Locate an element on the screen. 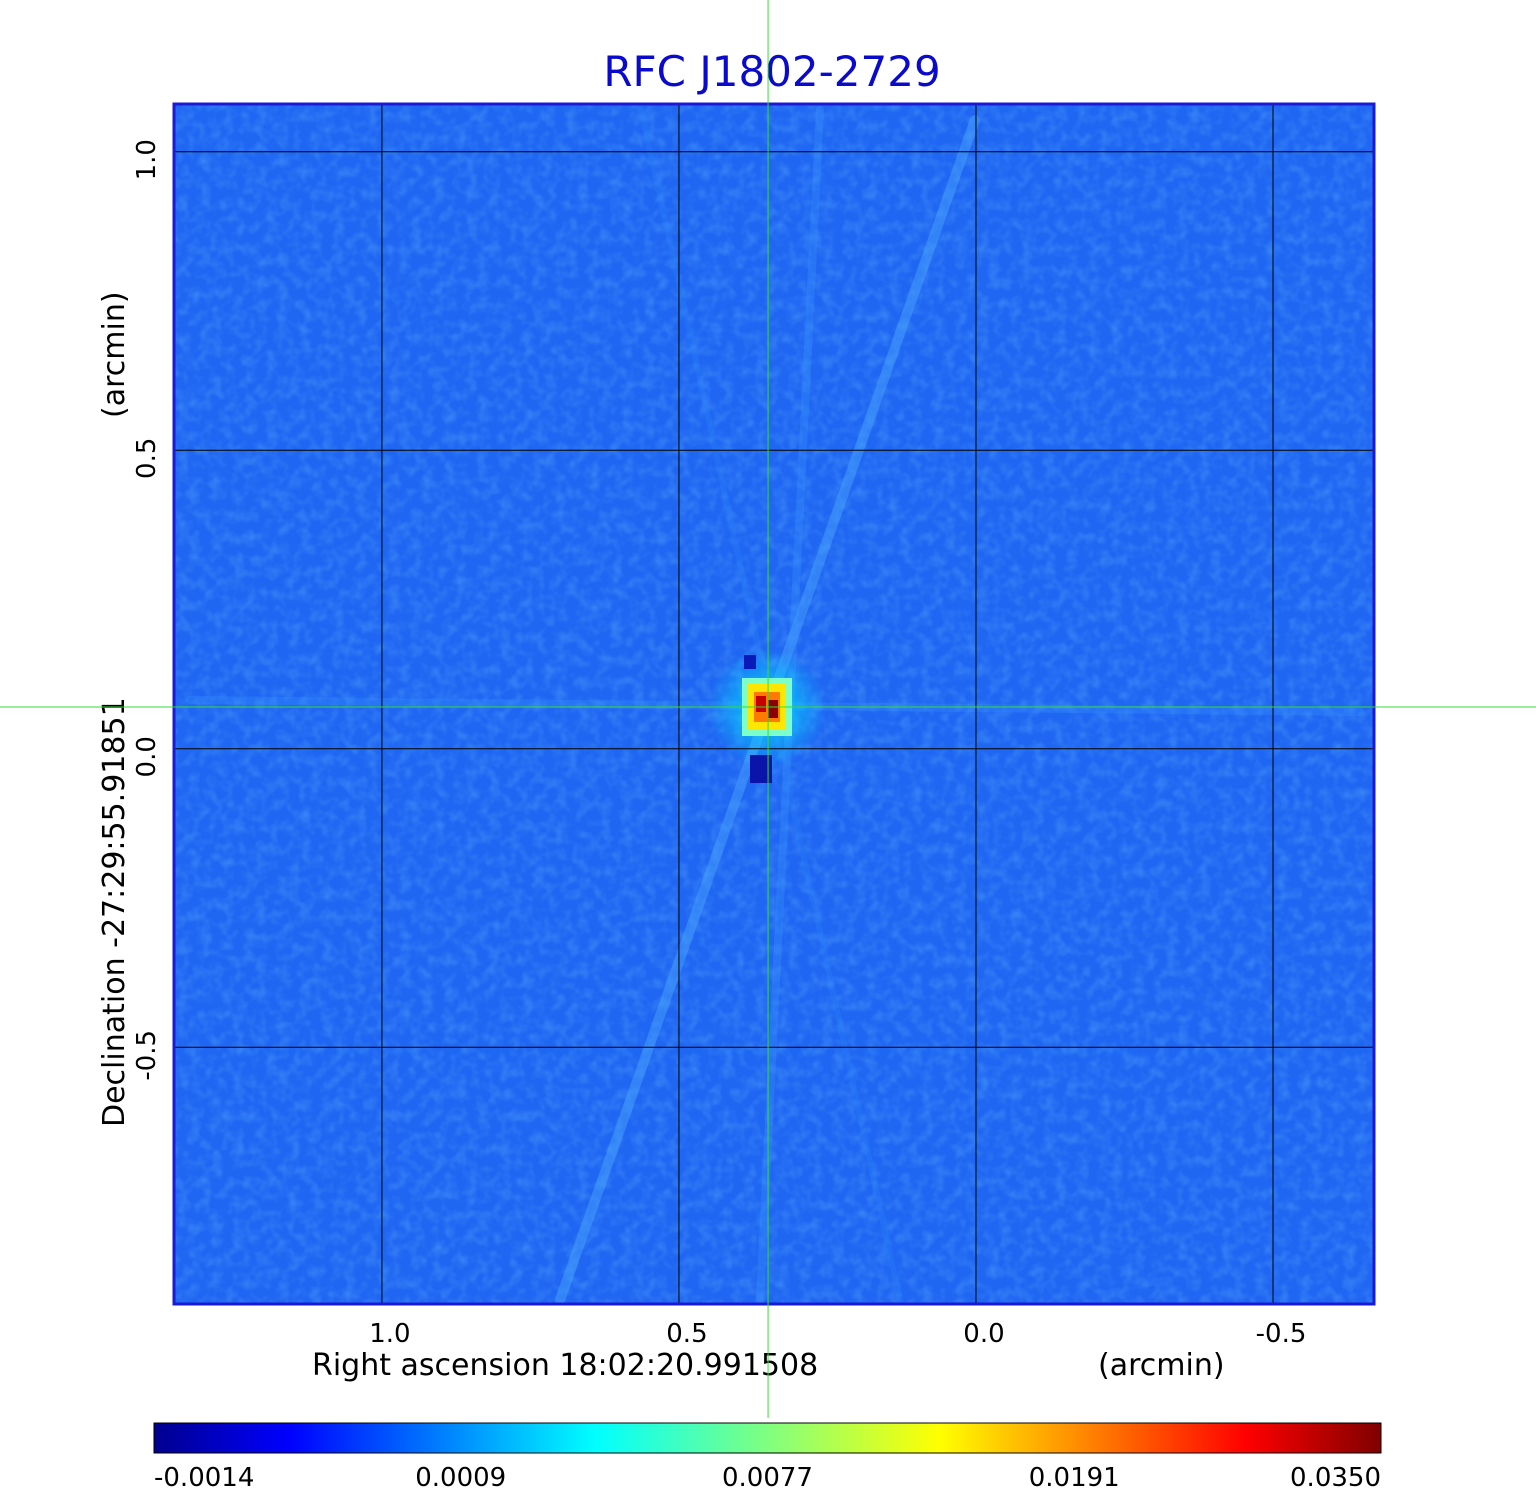 The image size is (1536, 1511). plot-title: RFC J1802-2729 is located at coordinates (771, 71).